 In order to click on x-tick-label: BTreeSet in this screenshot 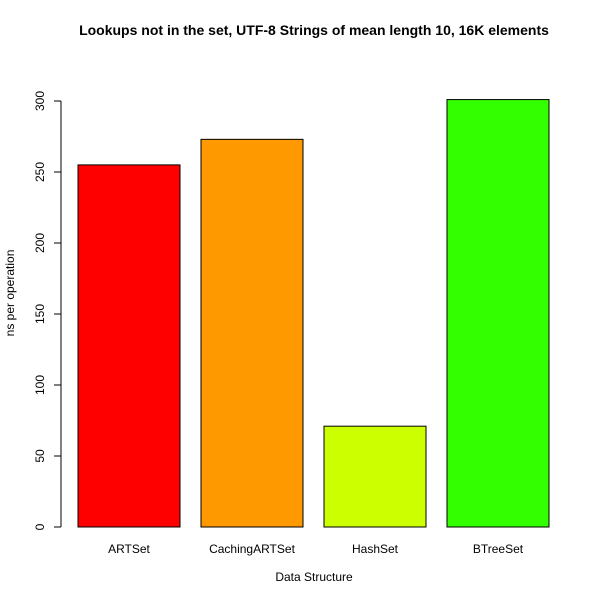, I will do `click(498, 549)`.